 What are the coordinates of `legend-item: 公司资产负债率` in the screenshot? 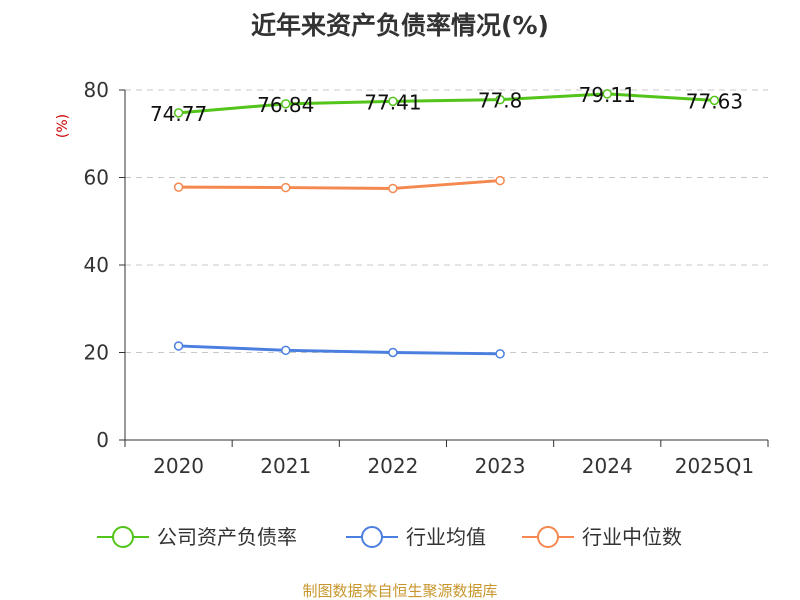 It's located at (197, 537).